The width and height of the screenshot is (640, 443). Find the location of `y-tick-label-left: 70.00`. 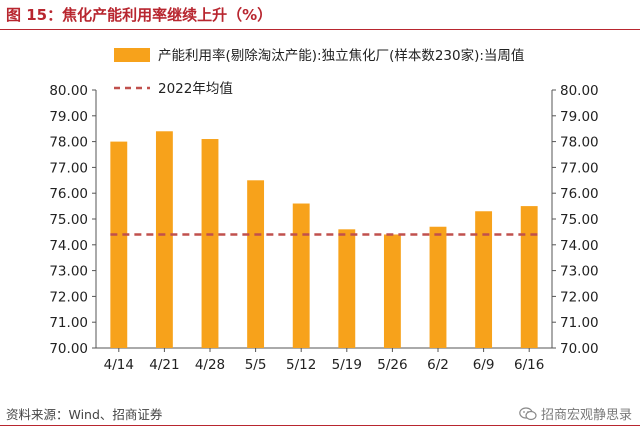

y-tick-label-left: 70.00 is located at coordinates (68, 349).